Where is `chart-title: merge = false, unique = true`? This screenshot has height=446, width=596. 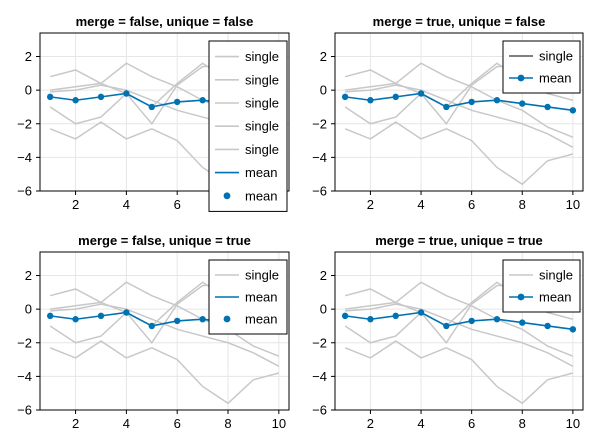 chart-title: merge = false, unique = true is located at coordinates (164, 240).